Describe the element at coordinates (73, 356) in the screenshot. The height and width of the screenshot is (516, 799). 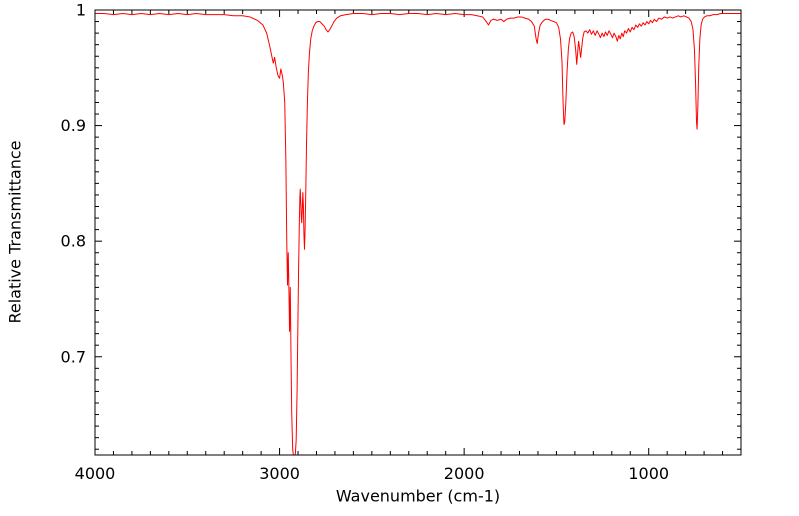
I see `y-tick-label: 0.7` at that location.